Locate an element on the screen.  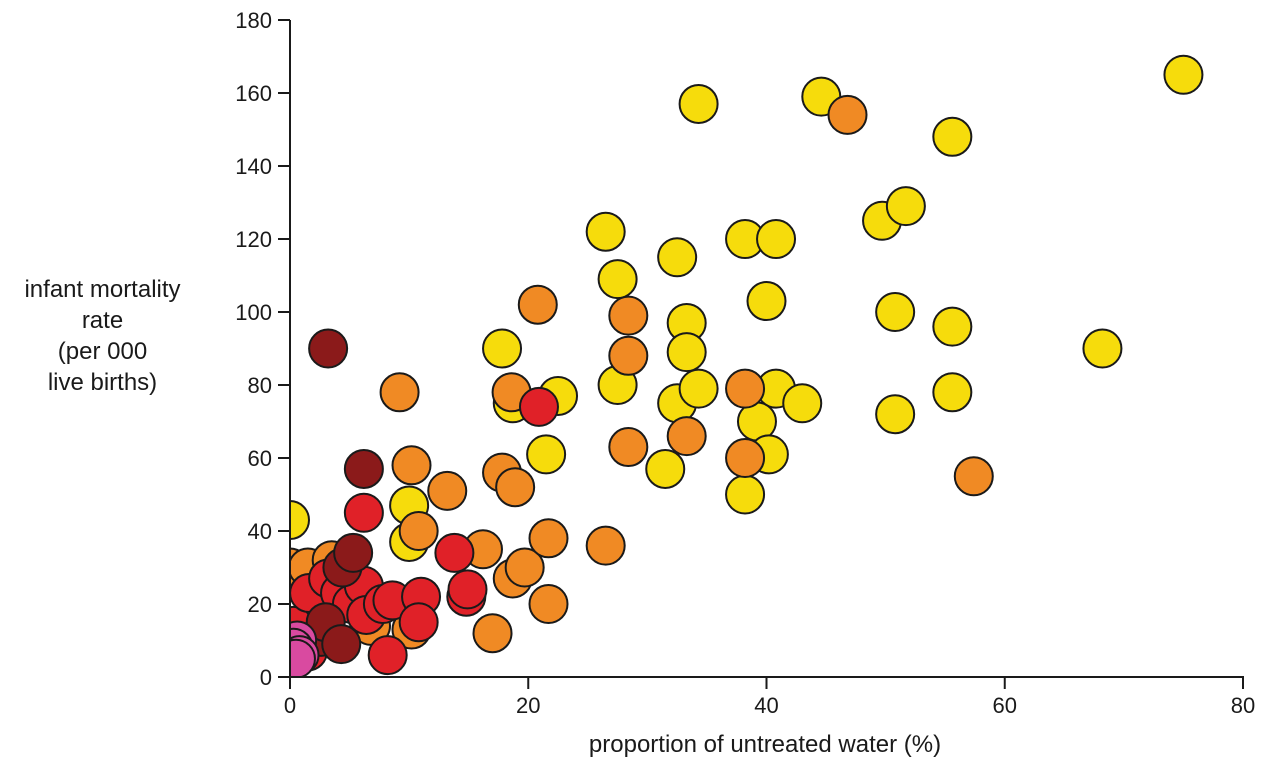
y-axis-label-line-3: (per 000 is located at coordinates (102, 351).